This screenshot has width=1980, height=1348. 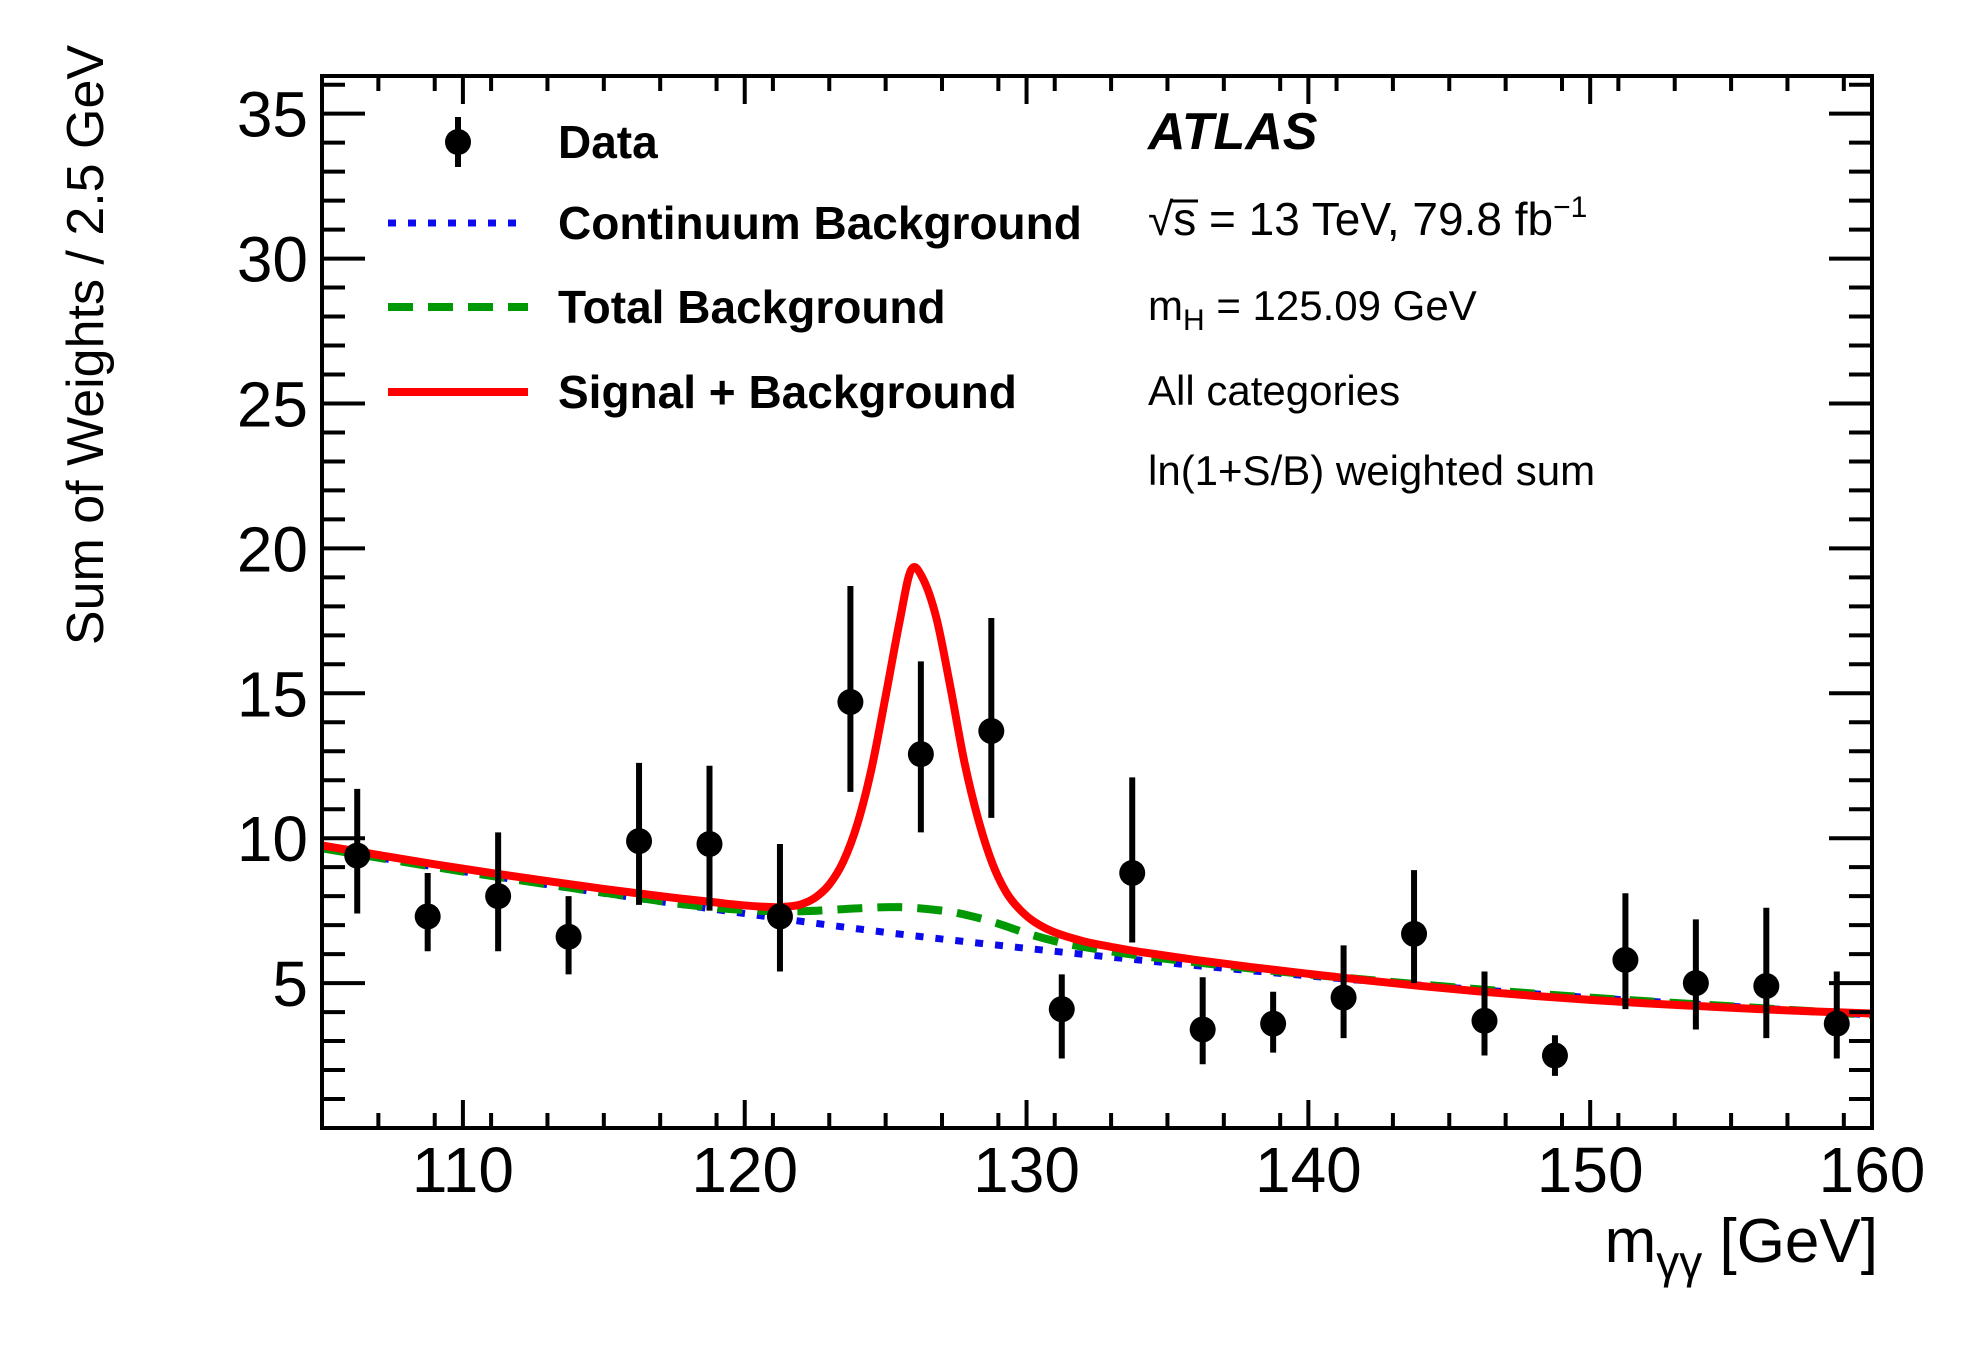 I want to click on legend-marker-data-dot, so click(x=458, y=142).